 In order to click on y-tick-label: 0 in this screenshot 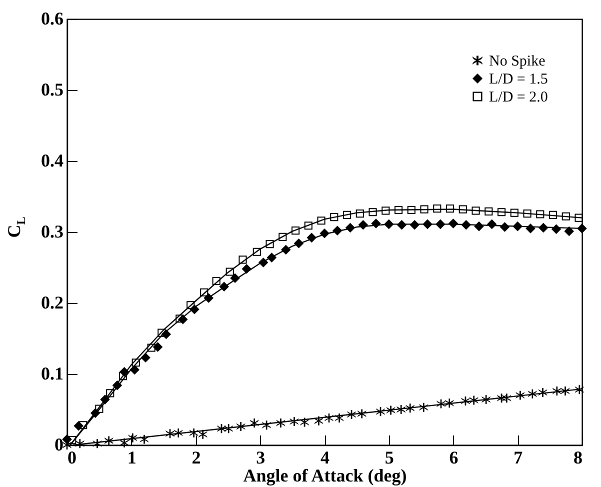, I will do `click(59, 444)`.